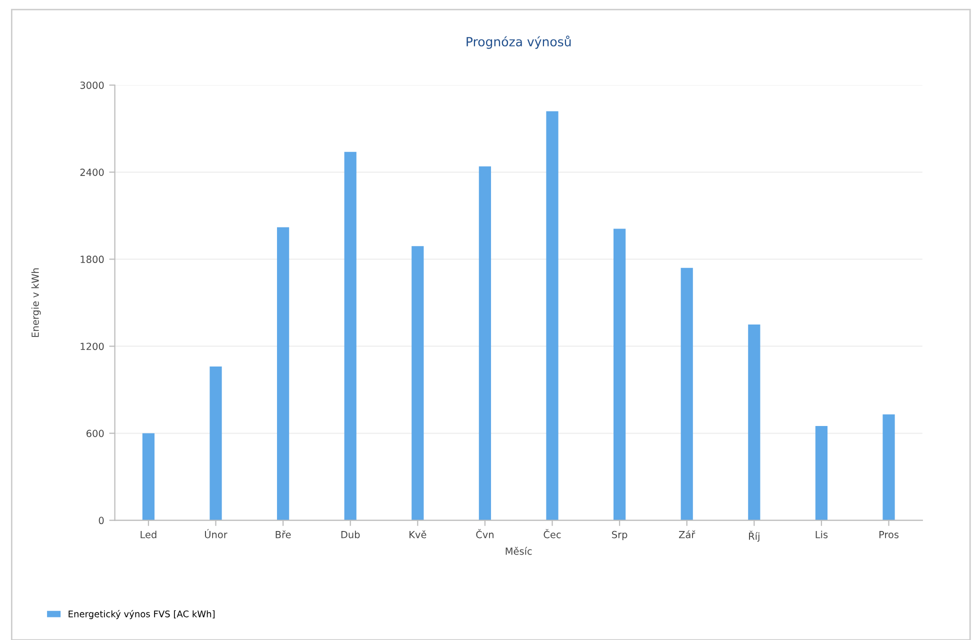 Image resolution: width=973 pixels, height=640 pixels. Describe the element at coordinates (889, 534) in the screenshot. I see `x-tick-label: Pros` at that location.